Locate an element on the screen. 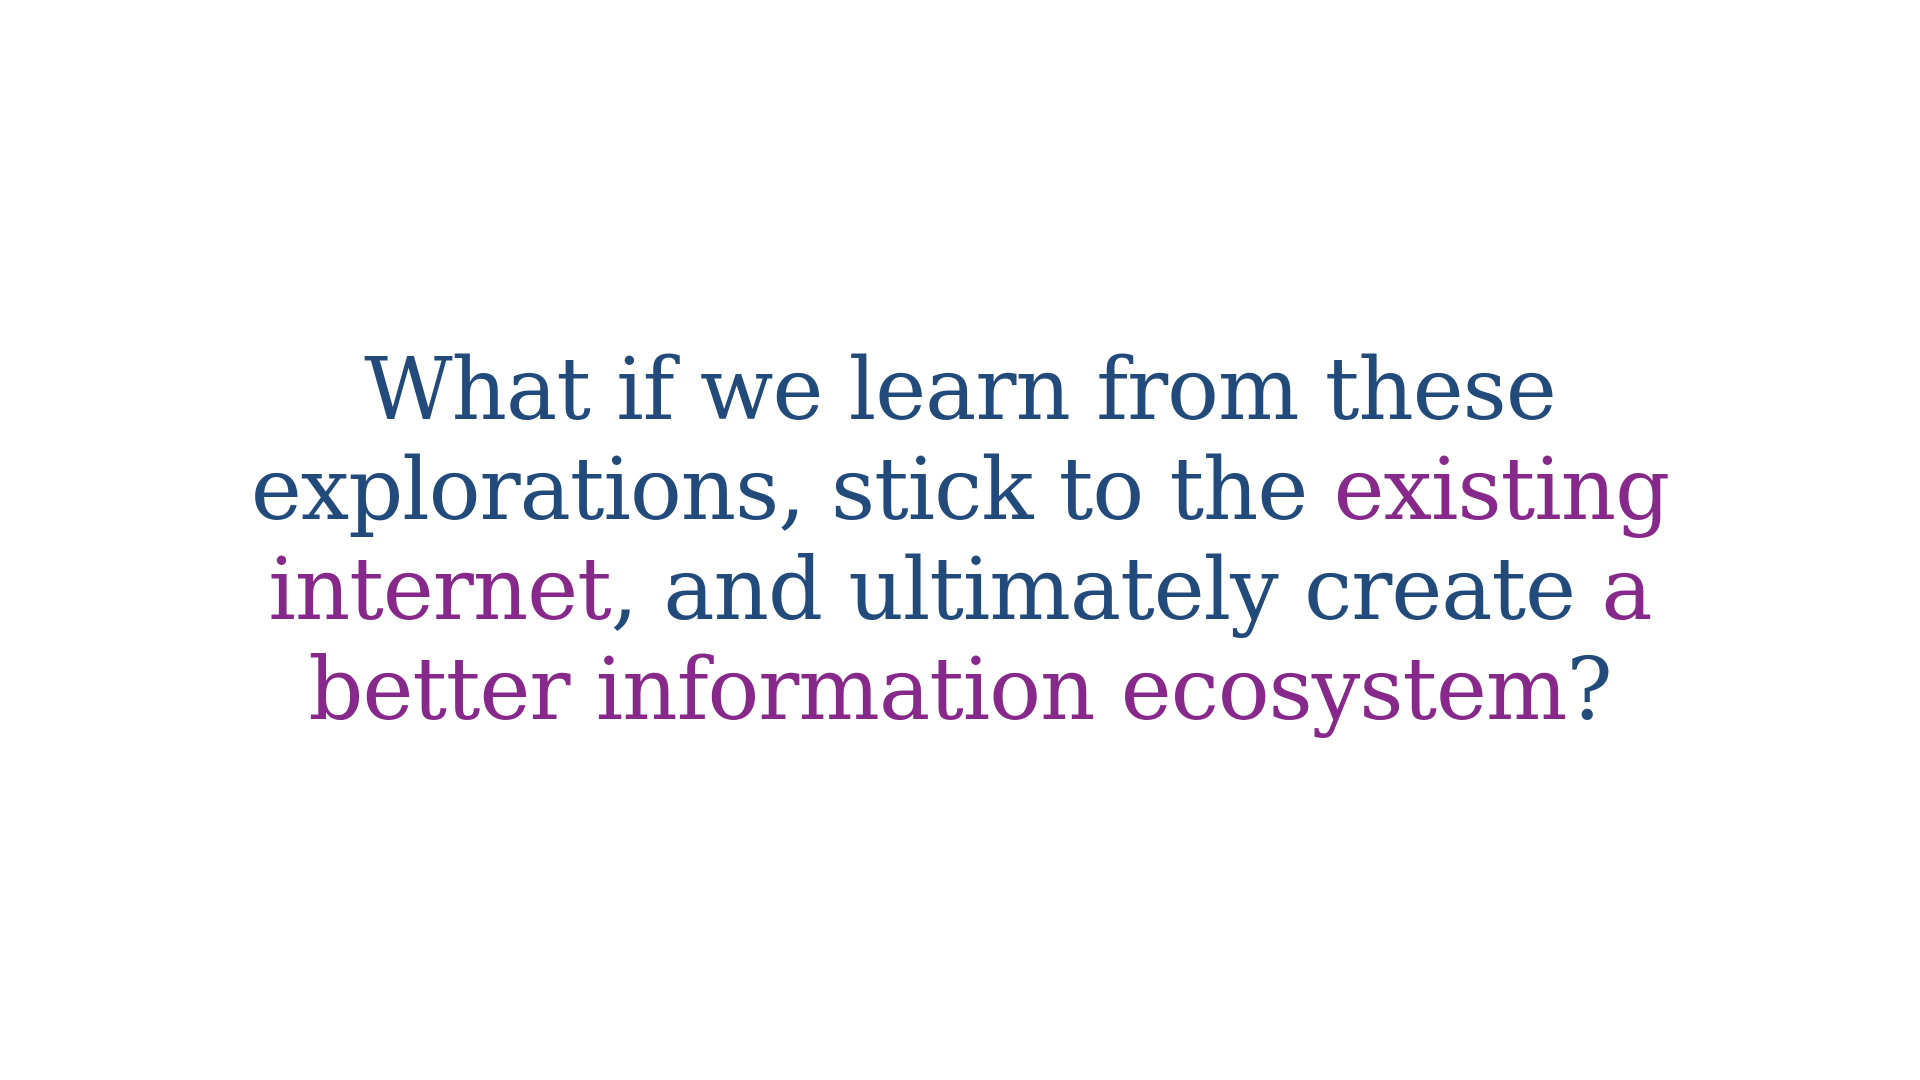  headline-highlight: existing is located at coordinates (1502, 490).